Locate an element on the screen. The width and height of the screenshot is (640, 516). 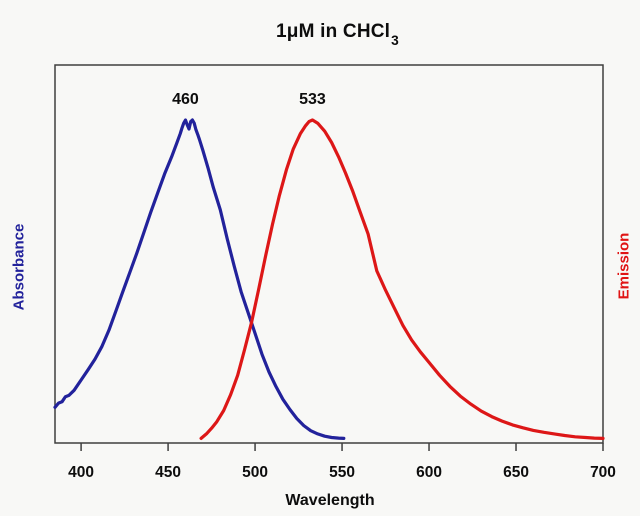
x-tick-label: 650 is located at coordinates (516, 472).